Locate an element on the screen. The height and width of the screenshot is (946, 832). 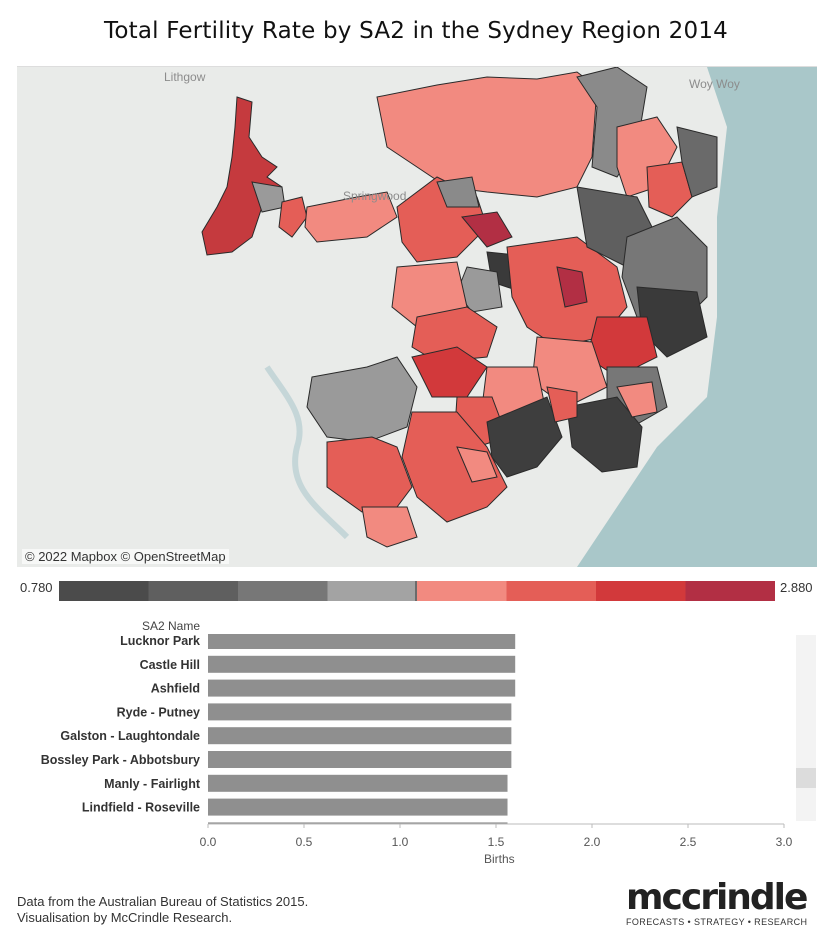
region-springwood is located at coordinates (351, 217).